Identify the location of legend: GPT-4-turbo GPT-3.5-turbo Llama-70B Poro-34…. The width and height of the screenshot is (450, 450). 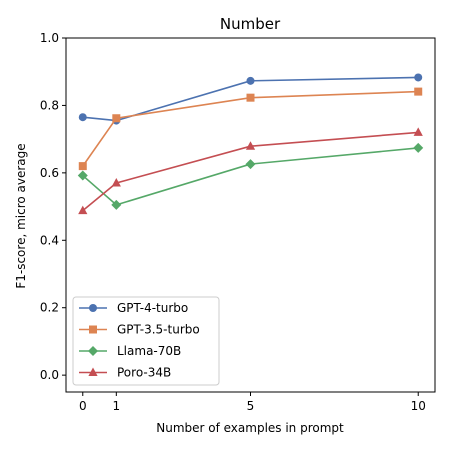
(146, 341).